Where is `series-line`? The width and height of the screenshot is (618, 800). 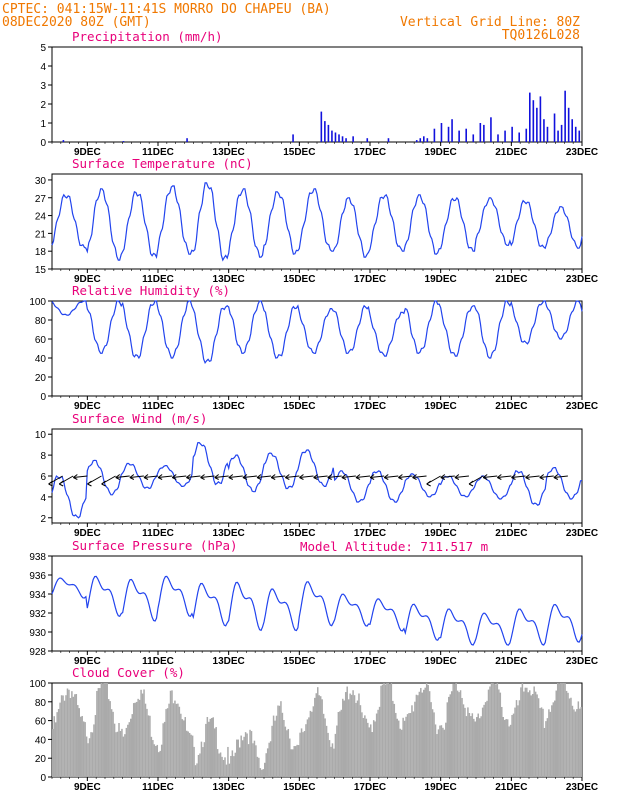
series-line is located at coordinates (317, 222).